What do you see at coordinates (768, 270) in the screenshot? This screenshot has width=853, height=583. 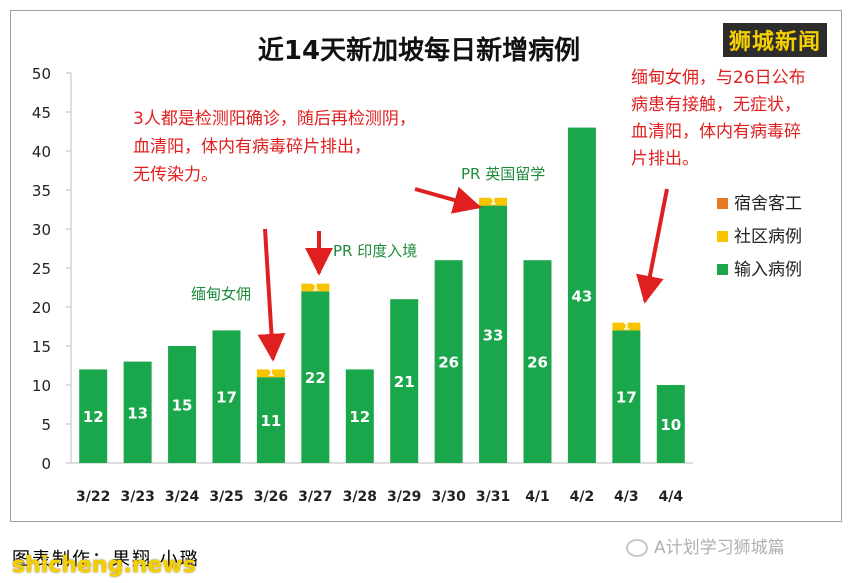 I see `legend-label: 输入病例` at bounding box center [768, 270].